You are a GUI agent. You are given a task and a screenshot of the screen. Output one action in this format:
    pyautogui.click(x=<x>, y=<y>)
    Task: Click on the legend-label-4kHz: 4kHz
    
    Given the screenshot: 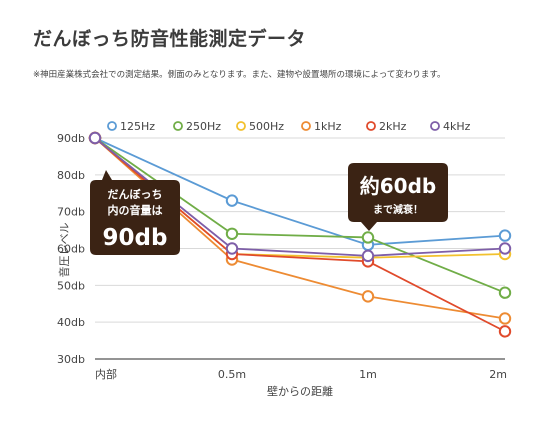 What is the action you would take?
    pyautogui.click(x=457, y=126)
    